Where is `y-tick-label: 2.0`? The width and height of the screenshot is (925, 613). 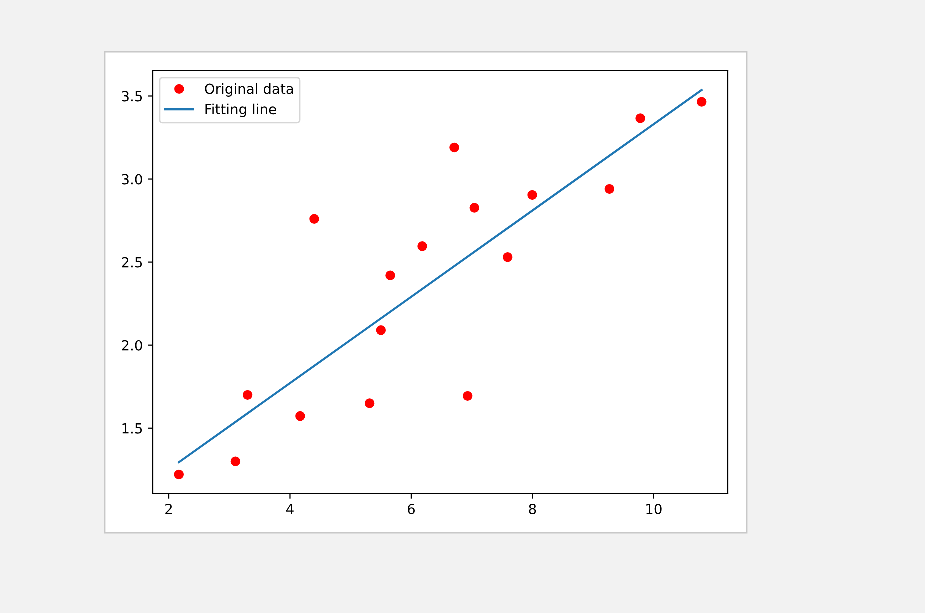 y-tick-label: 2.0 is located at coordinates (132, 345).